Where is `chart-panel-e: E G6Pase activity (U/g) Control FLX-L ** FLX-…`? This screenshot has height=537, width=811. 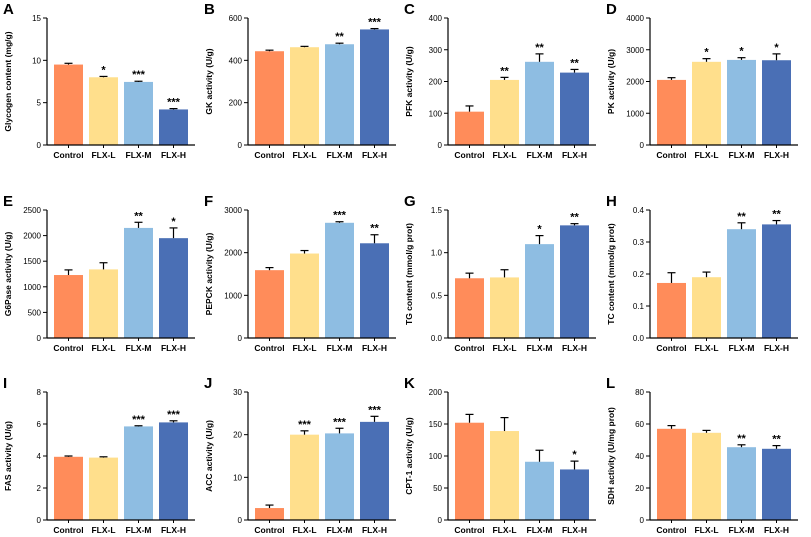 chart-panel-e: E G6Pase activity (U/g) Control FLX-L ** FLX-… is located at coordinates (99, 273).